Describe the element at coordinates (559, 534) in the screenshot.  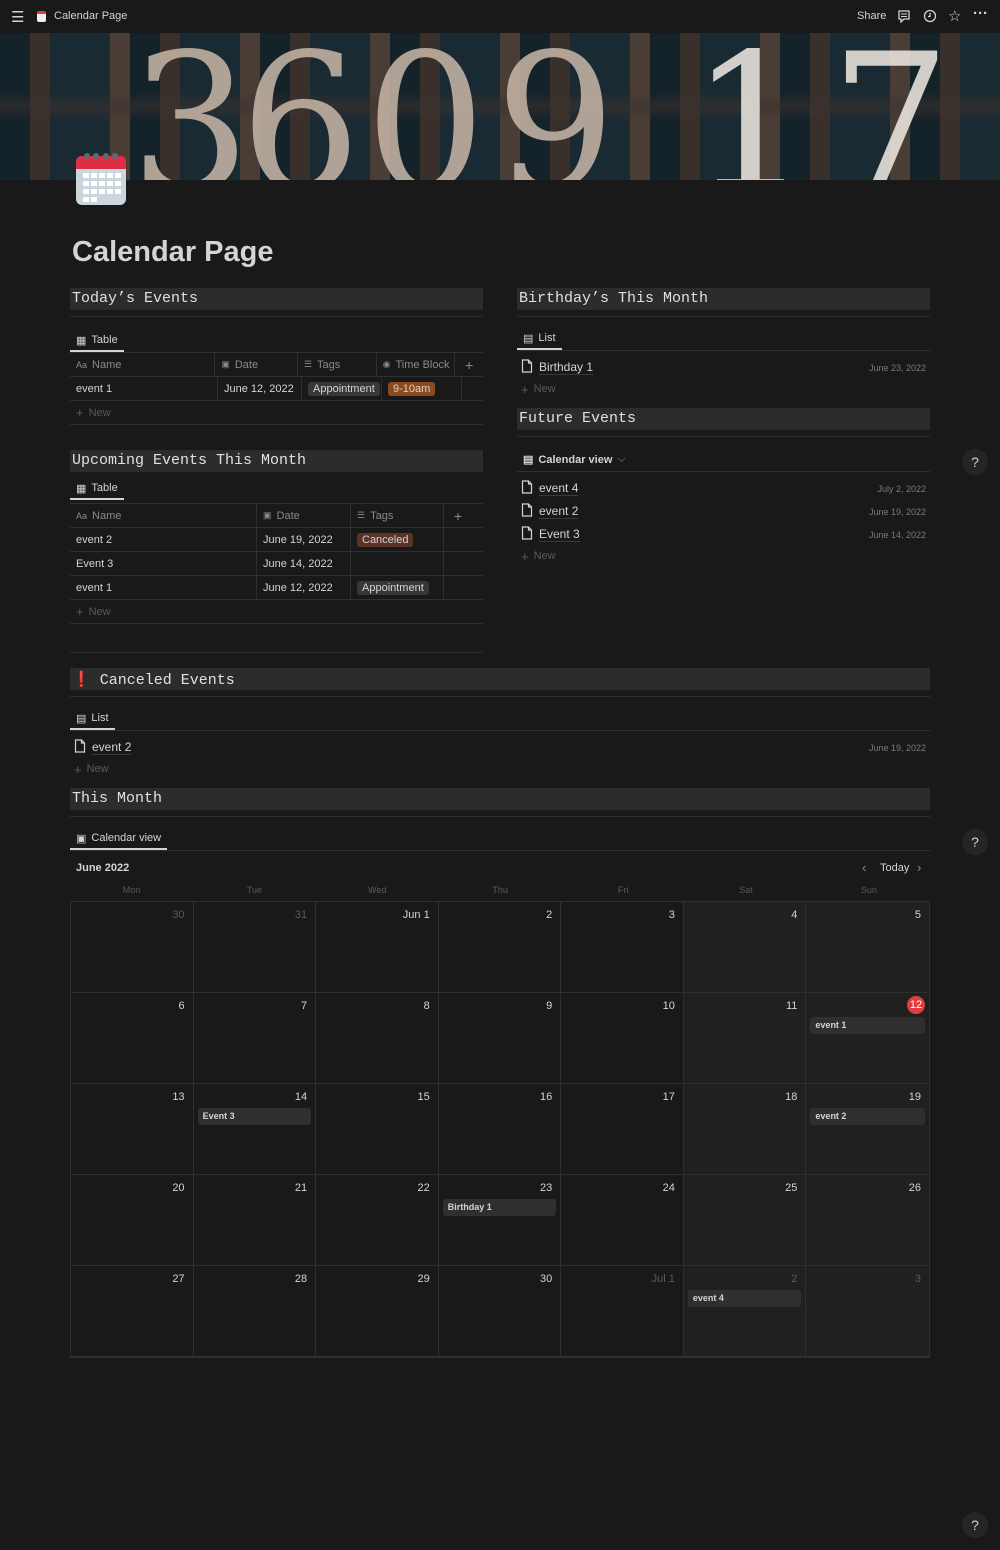
I see `item-name: Event 3` at that location.